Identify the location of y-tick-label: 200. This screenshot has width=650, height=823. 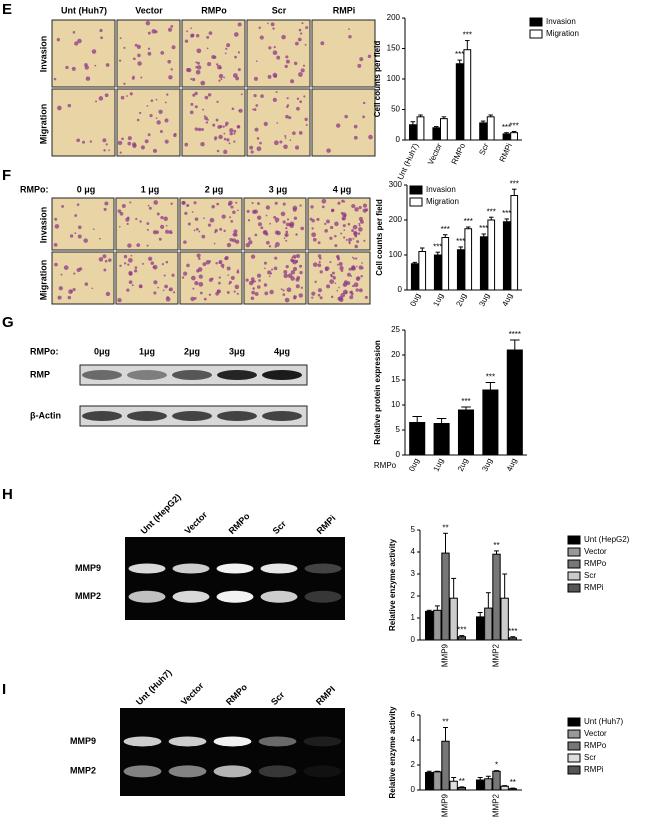
(394, 17).